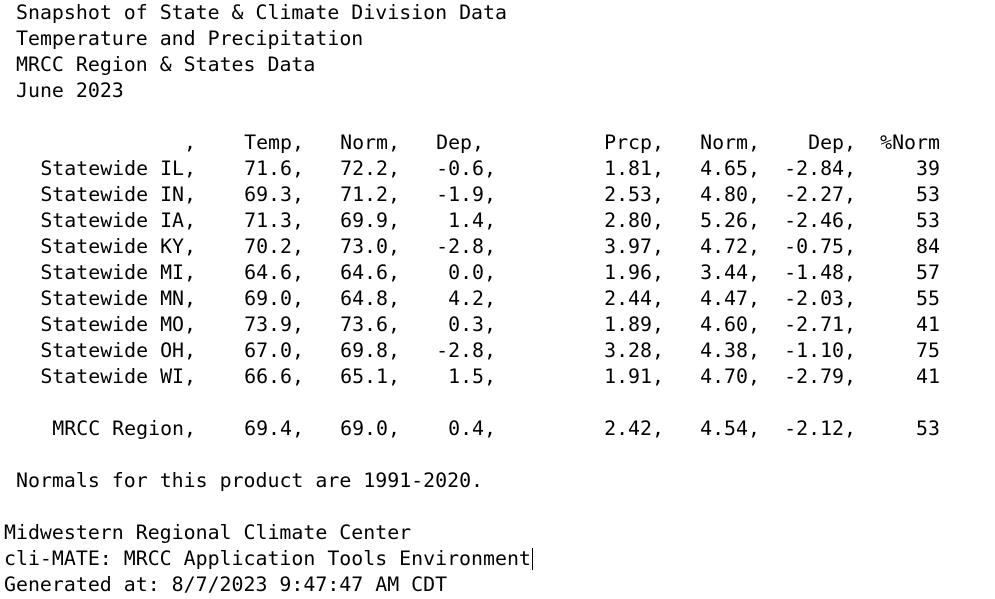 Image resolution: width=995 pixels, height=599 pixels. I want to click on cell: 1.81,, so click(634, 168).